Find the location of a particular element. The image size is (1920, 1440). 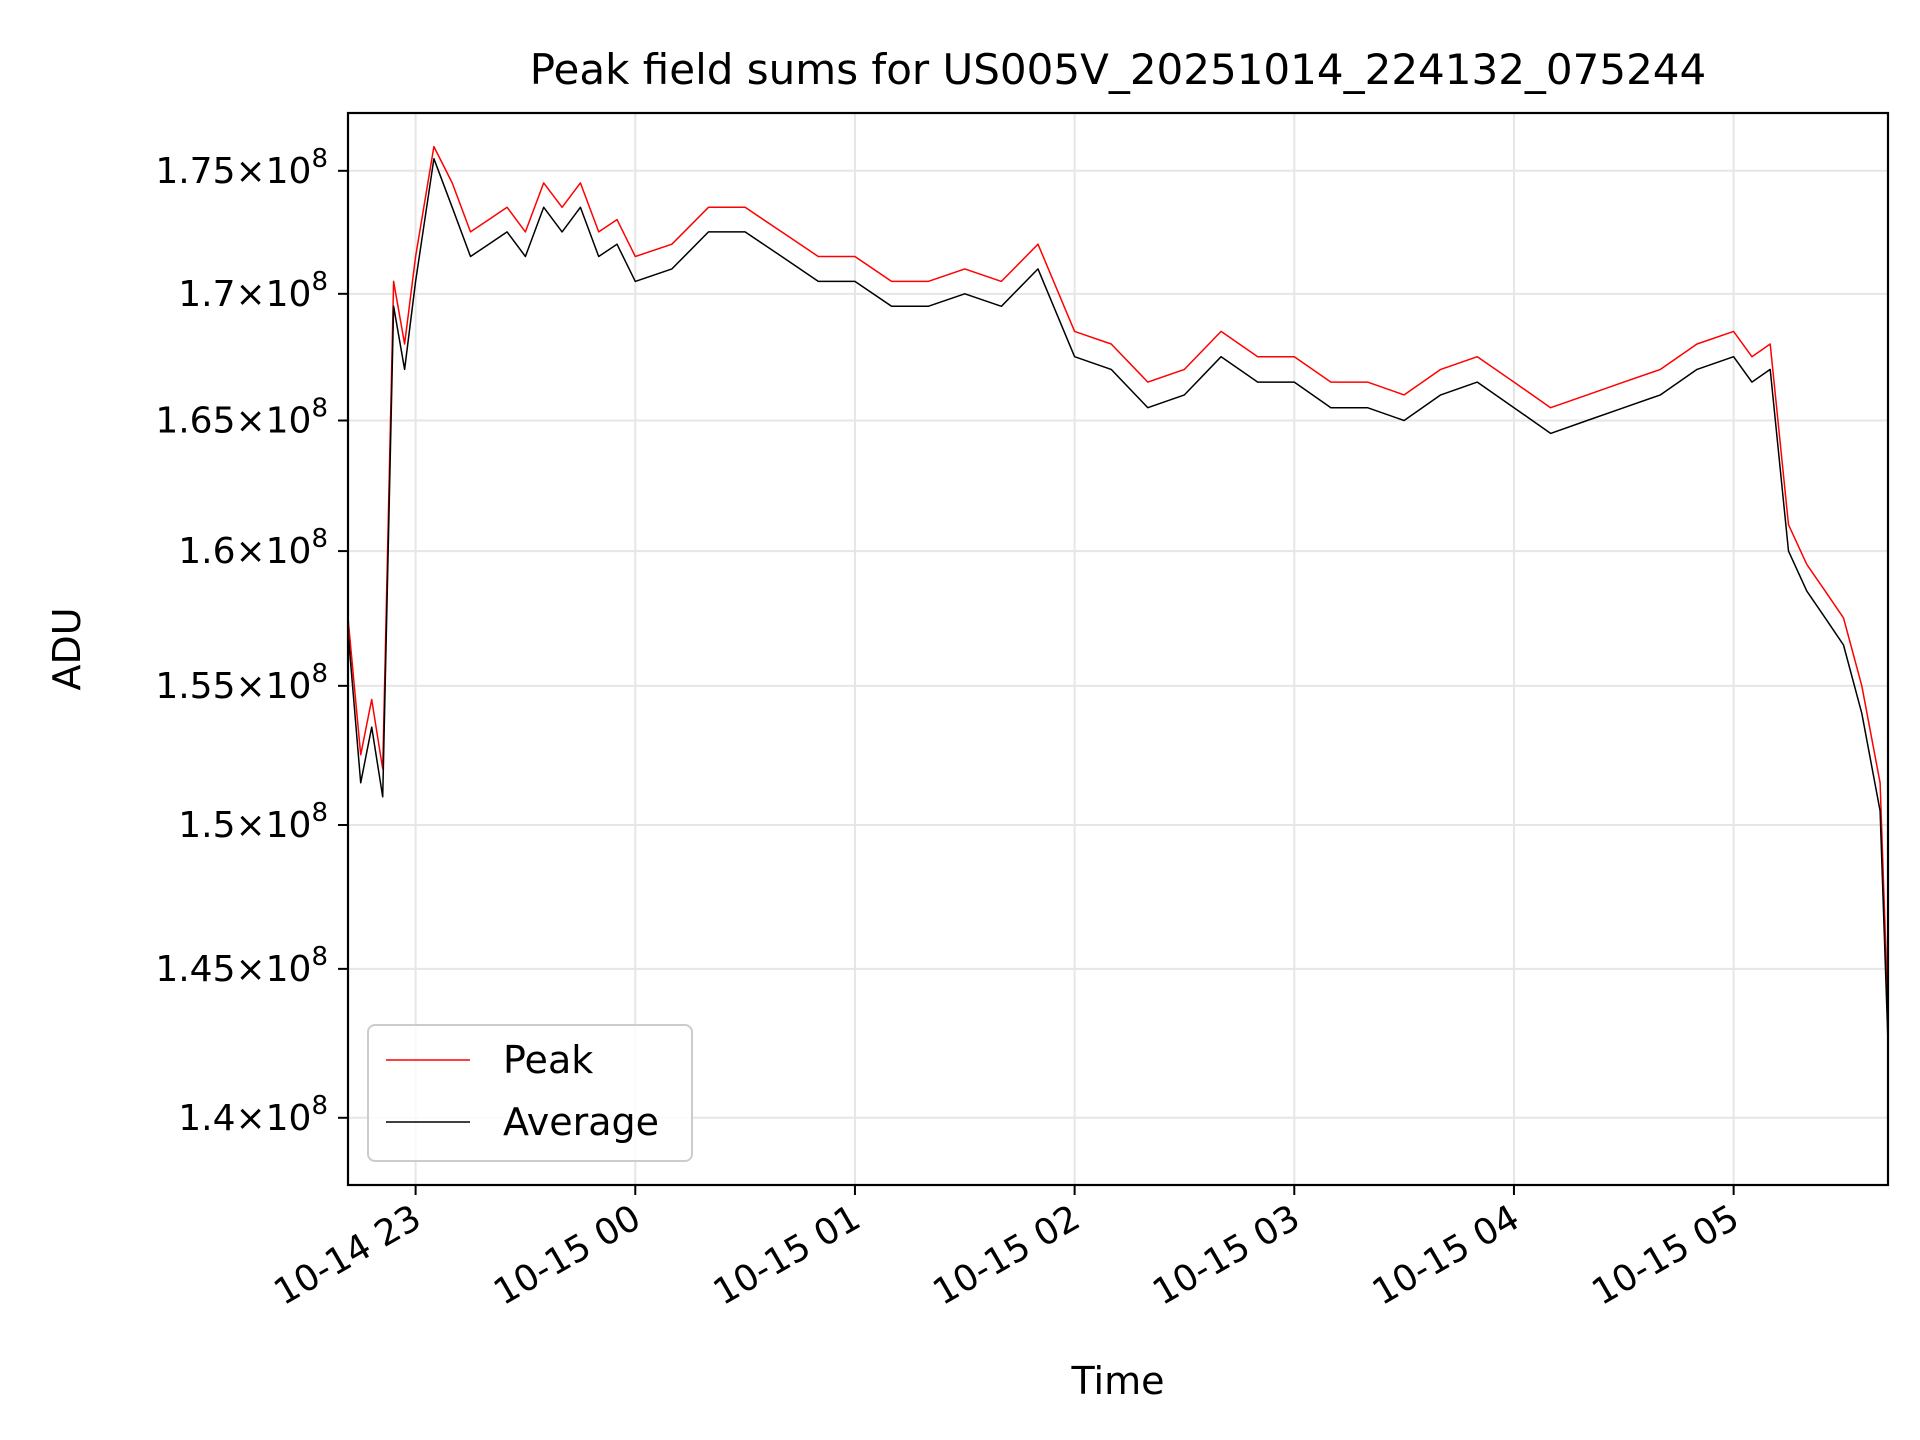

legend-label-average: Average is located at coordinates (581, 1122).